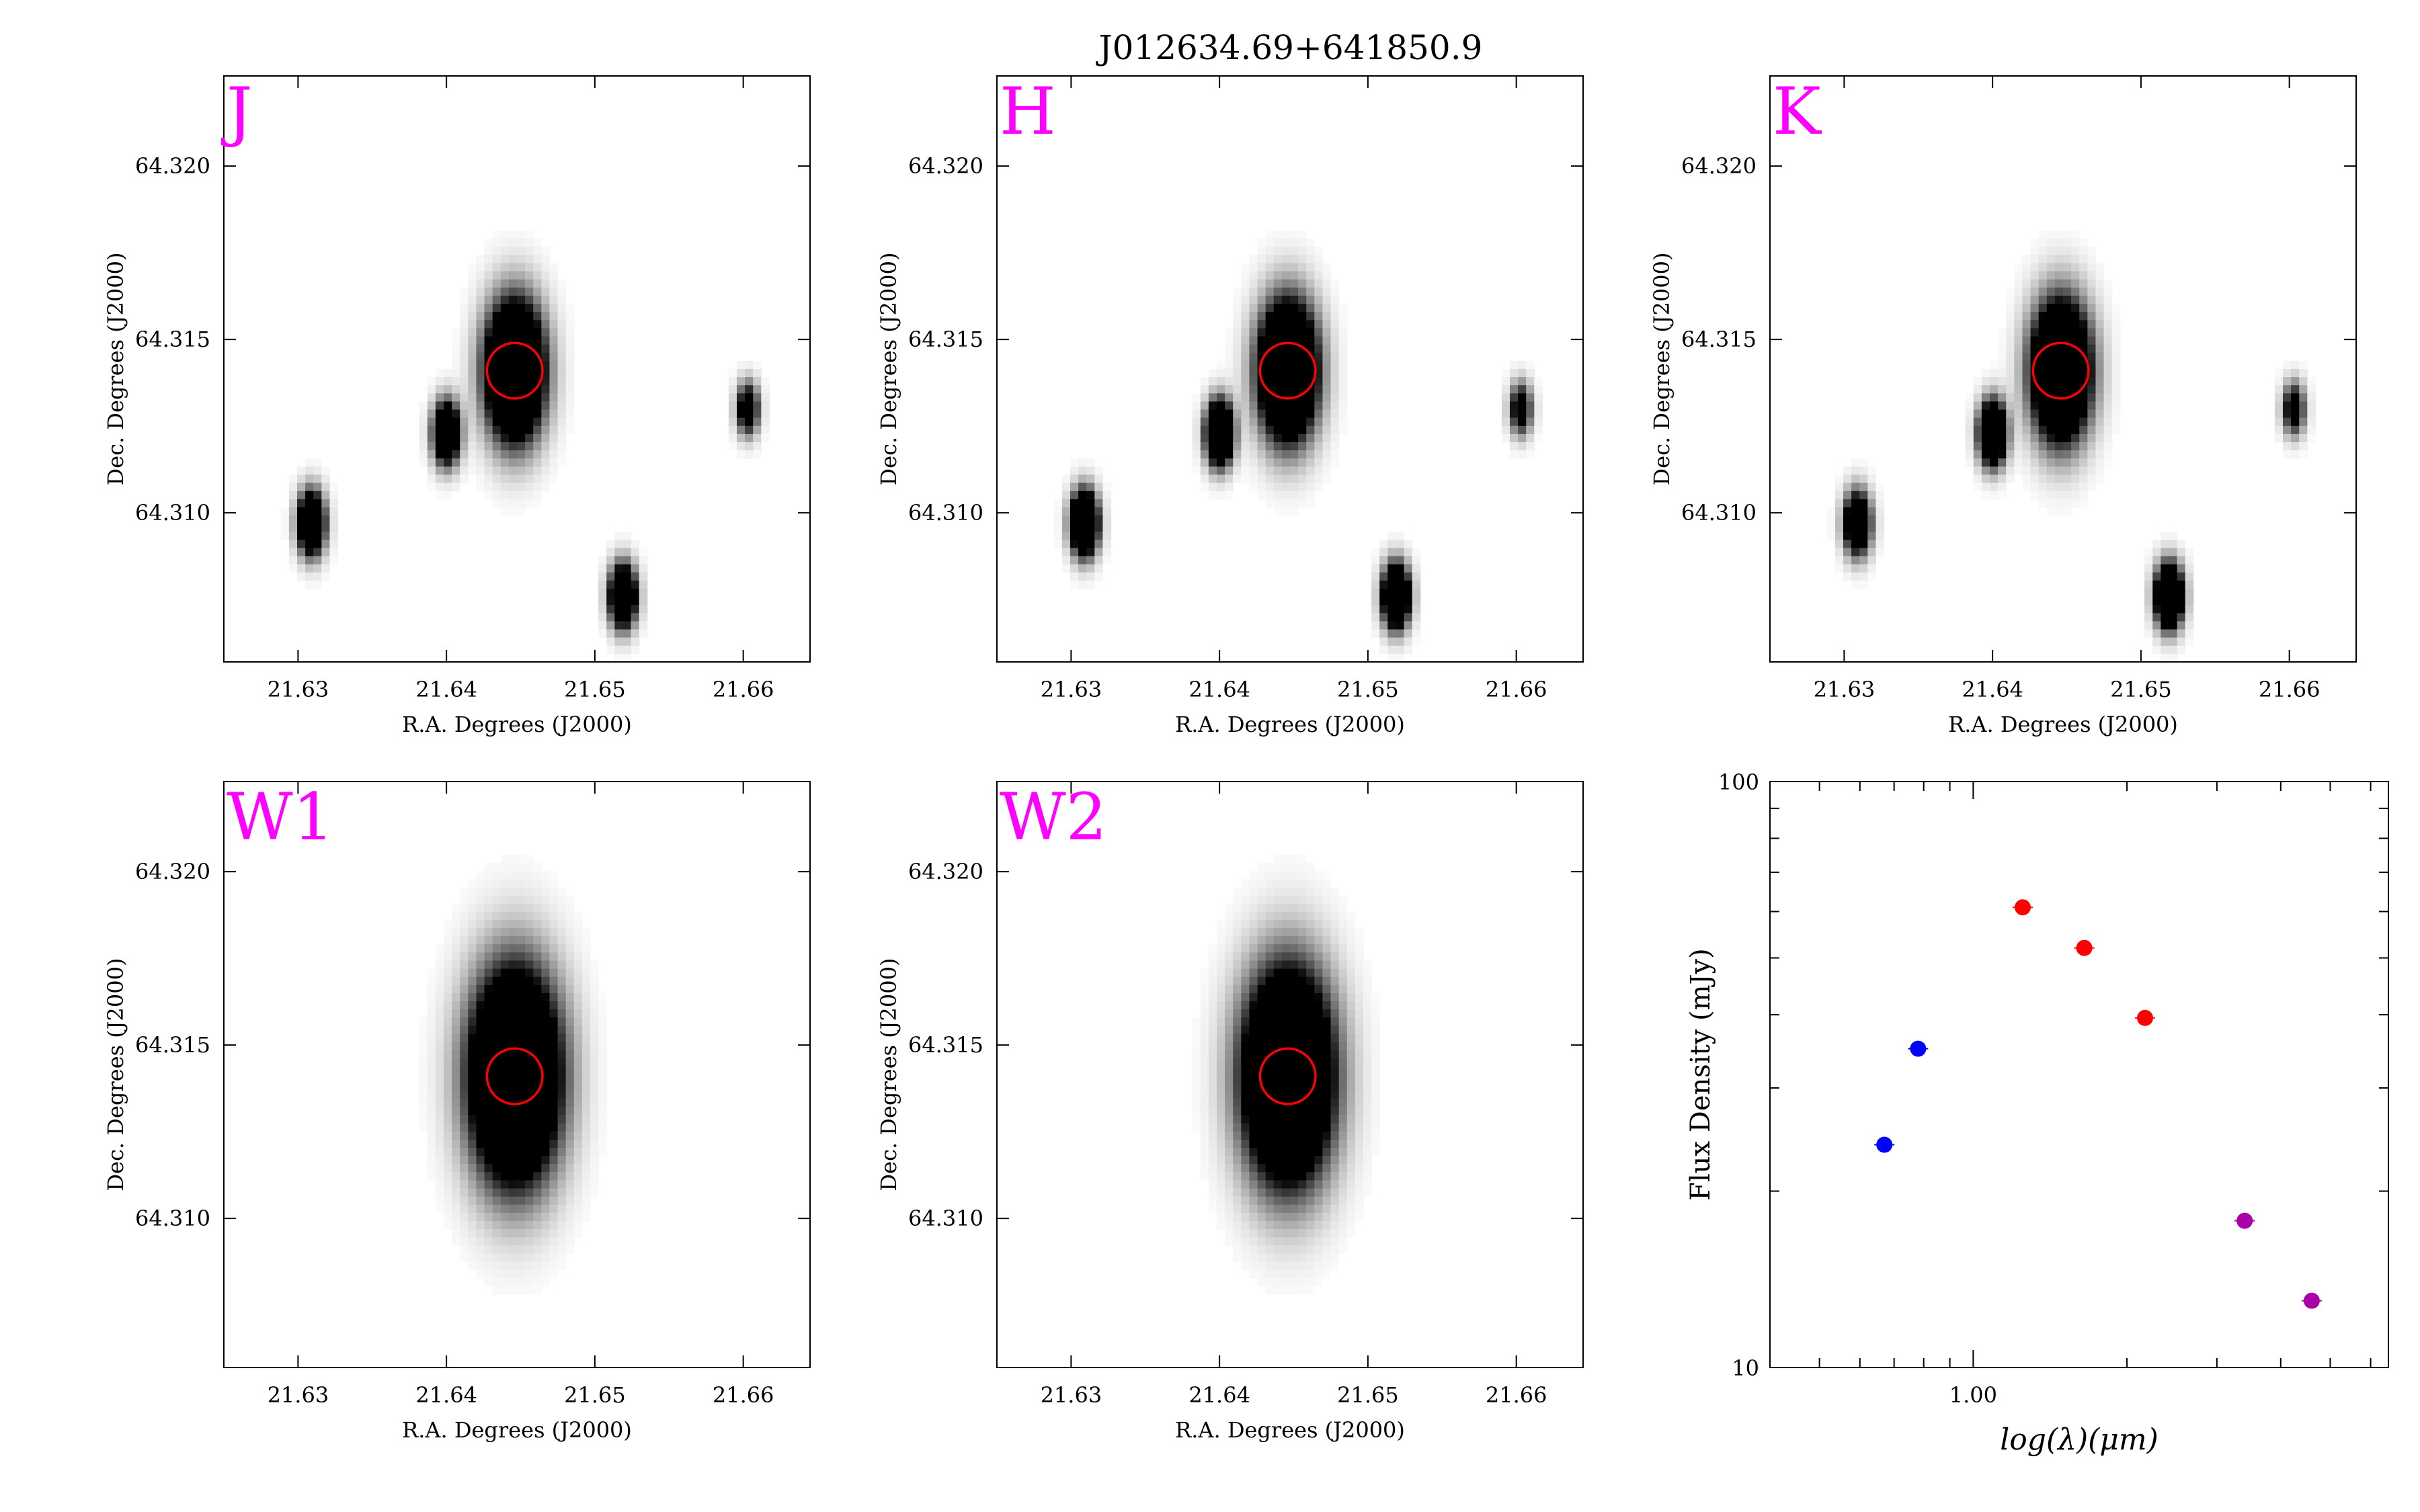 Image resolution: width=2420 pixels, height=1512 pixels. What do you see at coordinates (1368, 690) in the screenshot?
I see `x-tick-label: 21.65` at bounding box center [1368, 690].